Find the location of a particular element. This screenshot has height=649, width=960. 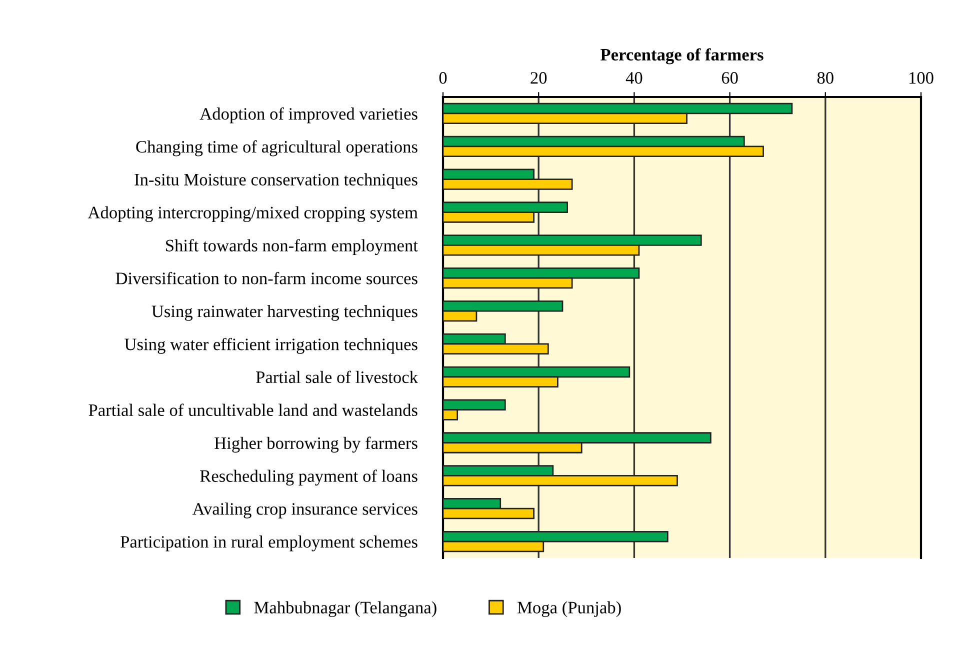

y-tick-label: Using rainwater harvesting techniques is located at coordinates (285, 313).